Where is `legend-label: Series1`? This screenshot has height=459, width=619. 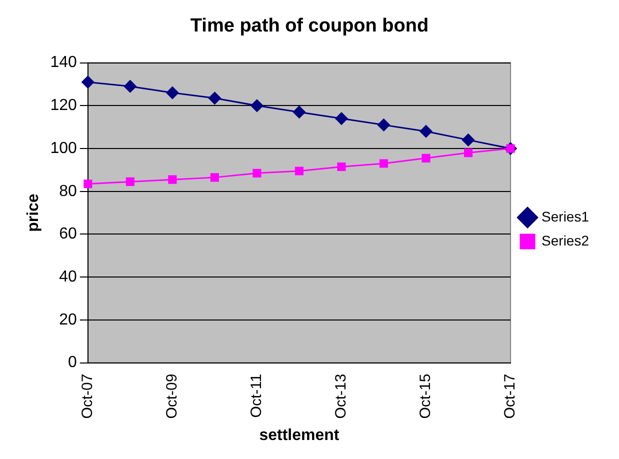
legend-label: Series1 is located at coordinates (566, 216).